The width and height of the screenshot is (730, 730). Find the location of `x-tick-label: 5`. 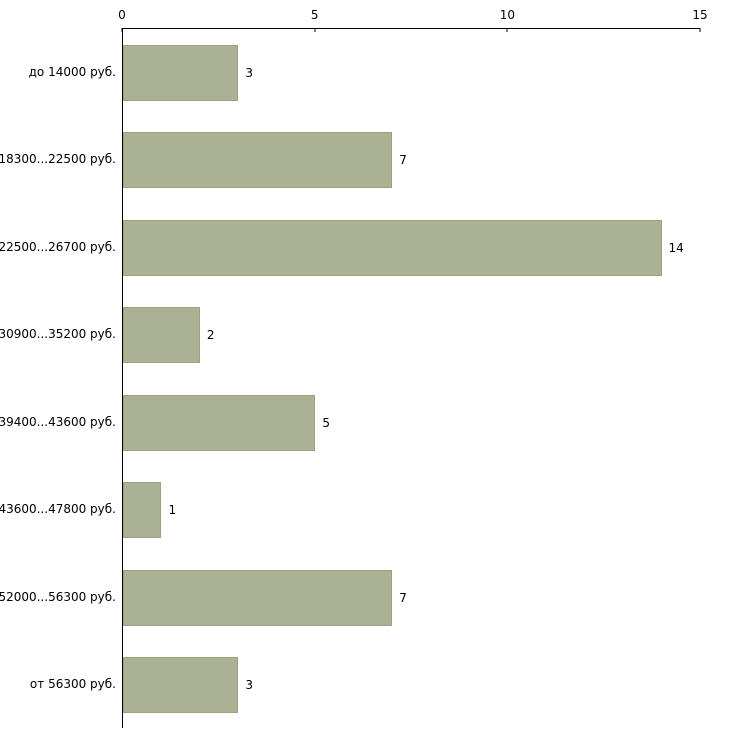

x-tick-label: 5 is located at coordinates (314, 15).